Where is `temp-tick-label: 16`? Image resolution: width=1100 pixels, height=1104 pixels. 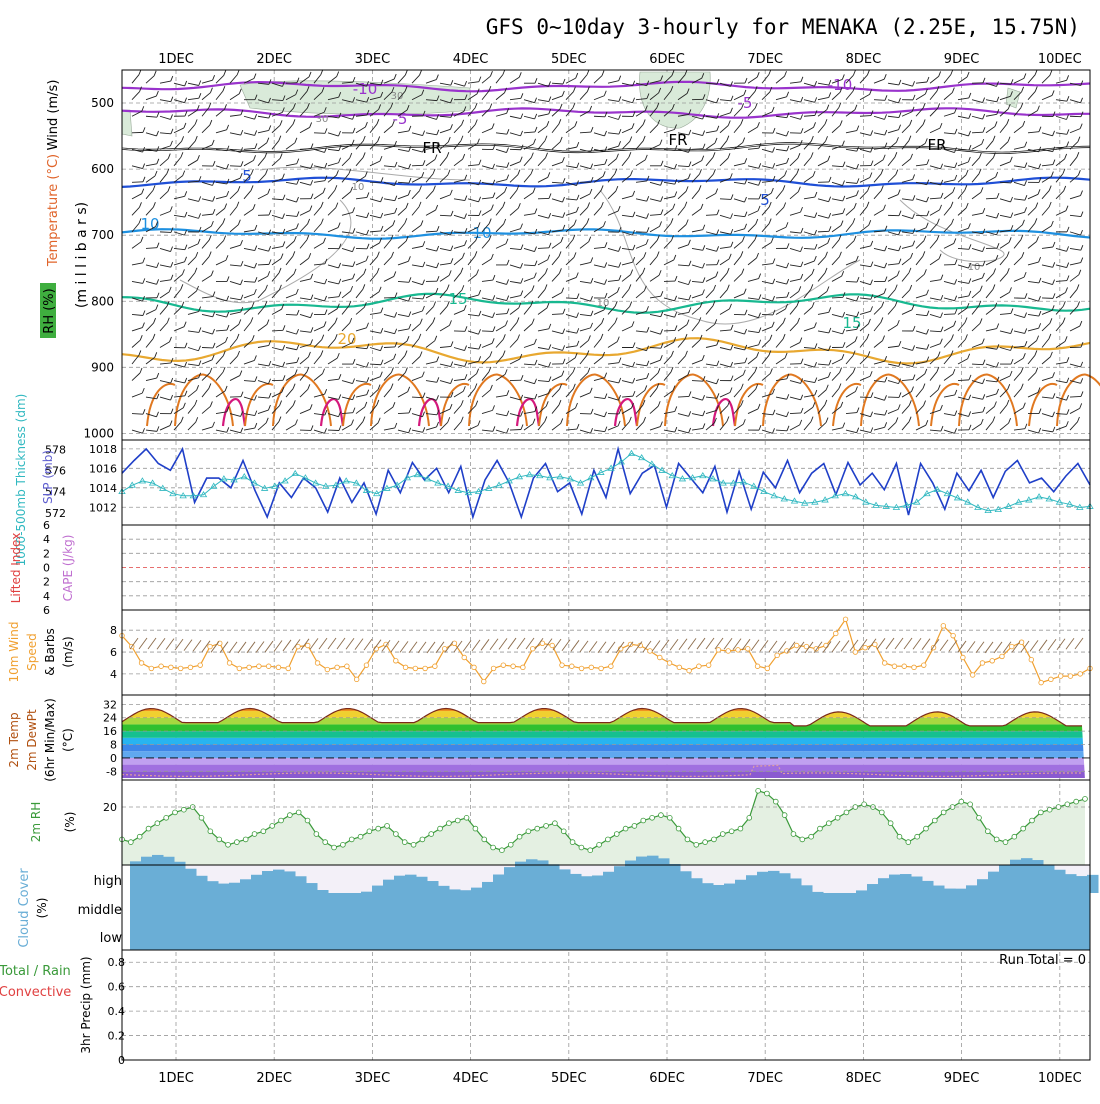
temp-tick-label: 16 is located at coordinates (110, 731).